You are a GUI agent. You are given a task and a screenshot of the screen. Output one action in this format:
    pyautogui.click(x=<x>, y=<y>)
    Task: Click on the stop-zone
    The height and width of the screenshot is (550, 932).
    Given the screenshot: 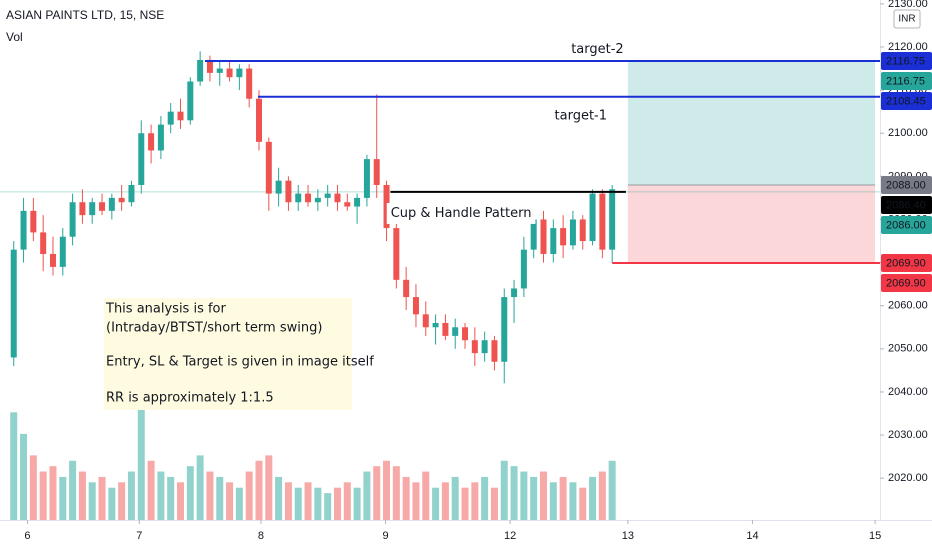 What is the action you would take?
    pyautogui.click(x=751, y=224)
    